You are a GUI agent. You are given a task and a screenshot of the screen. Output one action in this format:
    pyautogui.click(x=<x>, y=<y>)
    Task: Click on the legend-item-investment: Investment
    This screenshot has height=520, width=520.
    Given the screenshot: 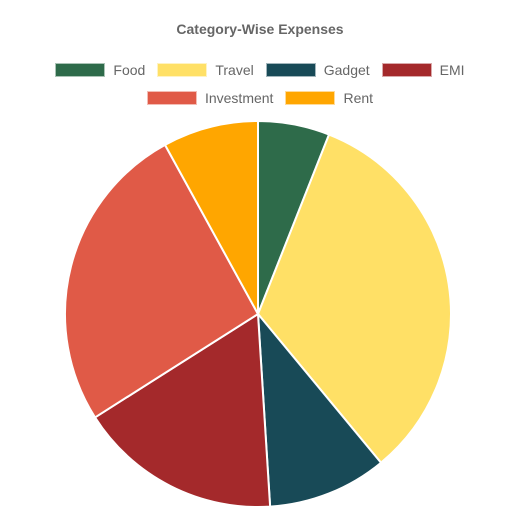 What is the action you would take?
    pyautogui.click(x=210, y=98)
    